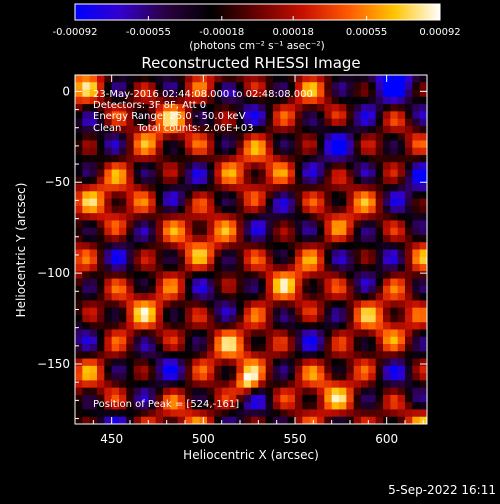 The image size is (500, 504). What do you see at coordinates (293, 32) in the screenshot?
I see `colorbar-tick-label: 0.00018` at bounding box center [293, 32].